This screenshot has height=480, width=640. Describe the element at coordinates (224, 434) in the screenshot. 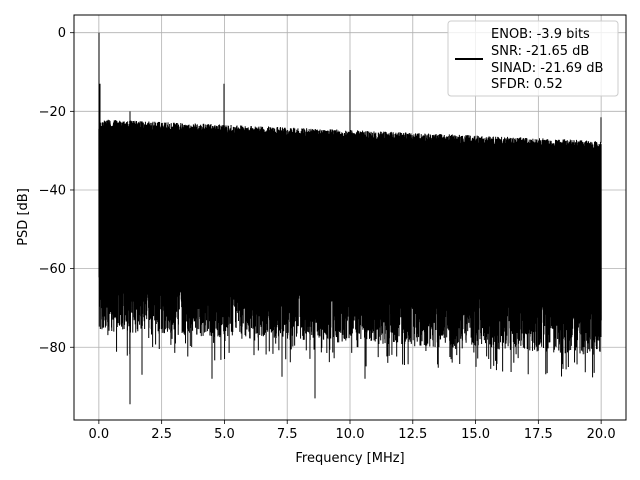

I see `x-tick-label: 5.0` at that location.